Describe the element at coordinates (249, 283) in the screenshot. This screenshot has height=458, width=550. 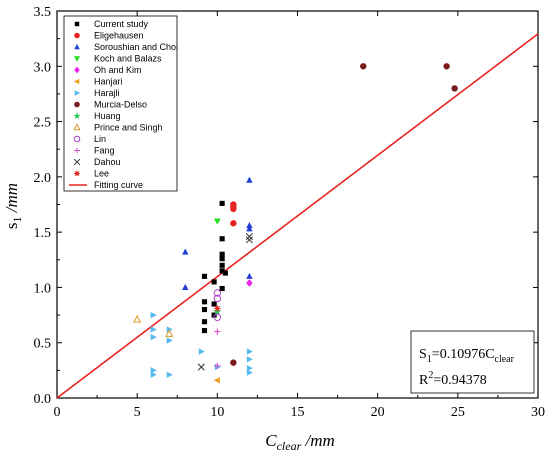
I see `point-oh-and-kim` at that location.